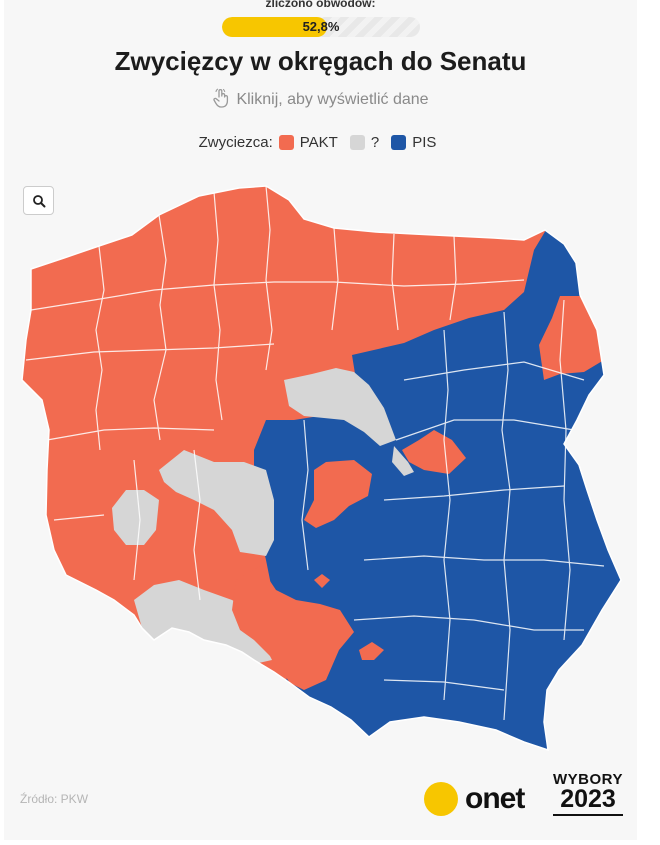  I want to click on legend-item-label: PIS, so click(424, 142).